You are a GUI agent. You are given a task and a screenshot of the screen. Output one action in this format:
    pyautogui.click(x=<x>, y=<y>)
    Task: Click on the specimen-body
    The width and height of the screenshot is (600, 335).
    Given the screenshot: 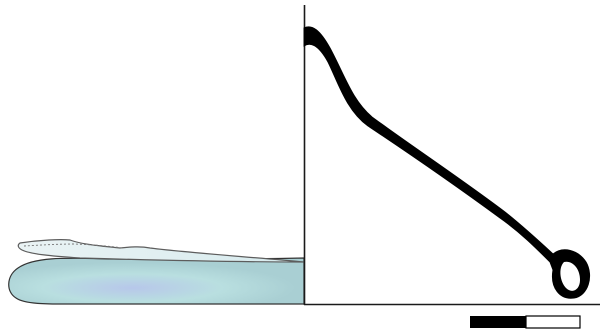 What is the action you would take?
    pyautogui.click(x=156, y=281)
    